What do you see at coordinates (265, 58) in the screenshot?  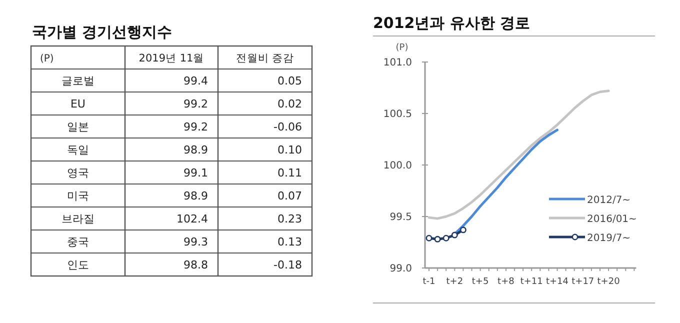 I see `text: 전월비 증감` at bounding box center [265, 58].